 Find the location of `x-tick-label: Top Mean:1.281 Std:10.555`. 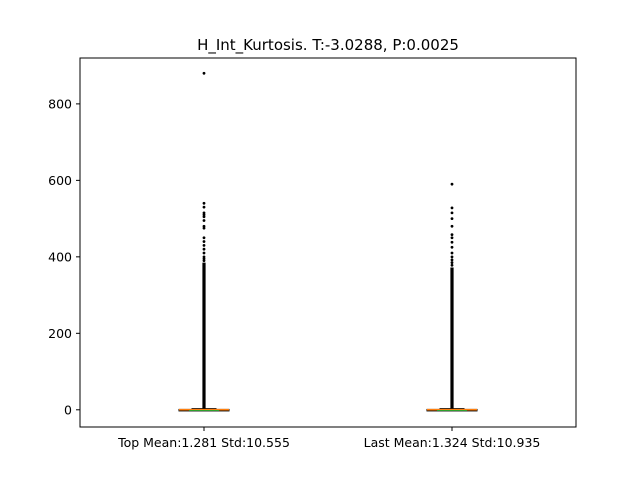

x-tick-label: Top Mean:1.281 Std:10.555 is located at coordinates (203, 442).